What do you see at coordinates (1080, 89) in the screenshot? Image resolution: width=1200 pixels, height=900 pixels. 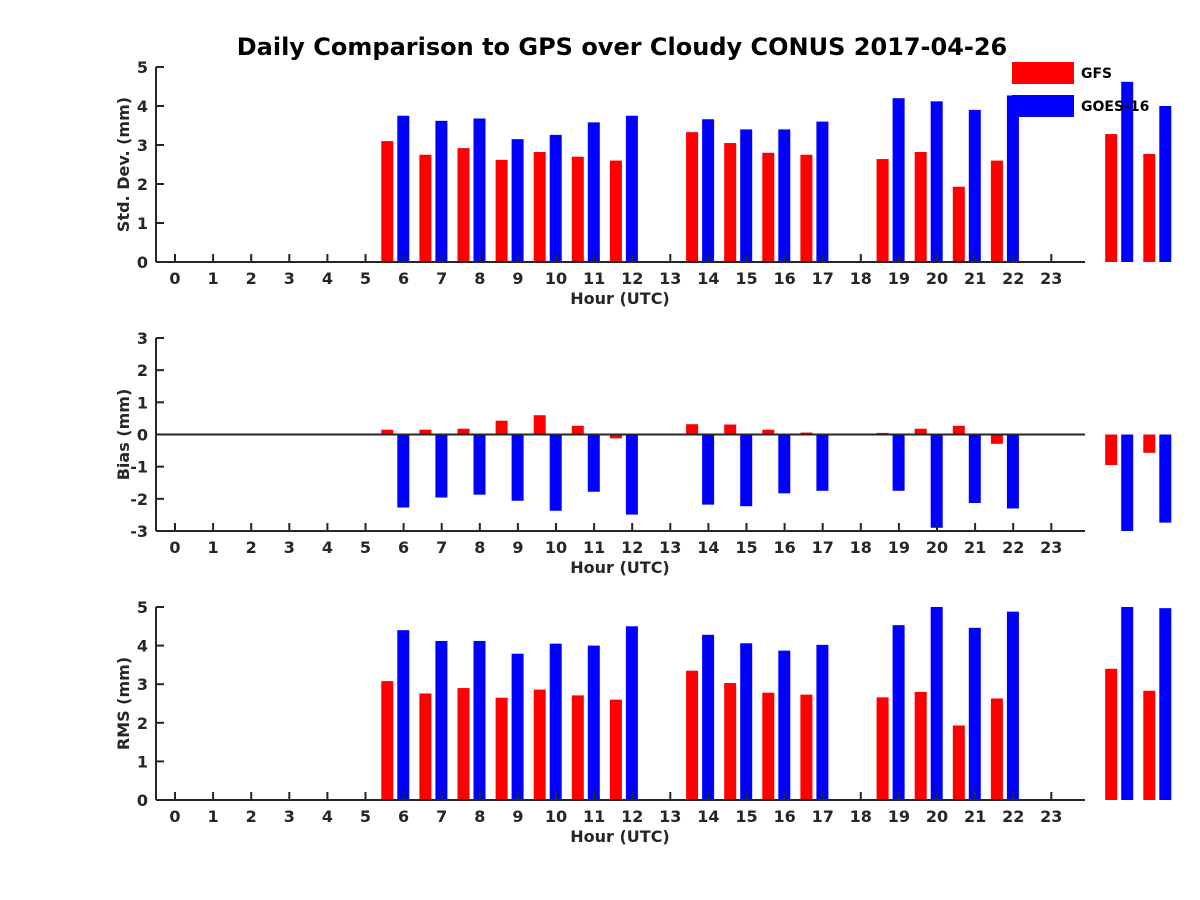 I see `legend: GFS GOES-16` at bounding box center [1080, 89].